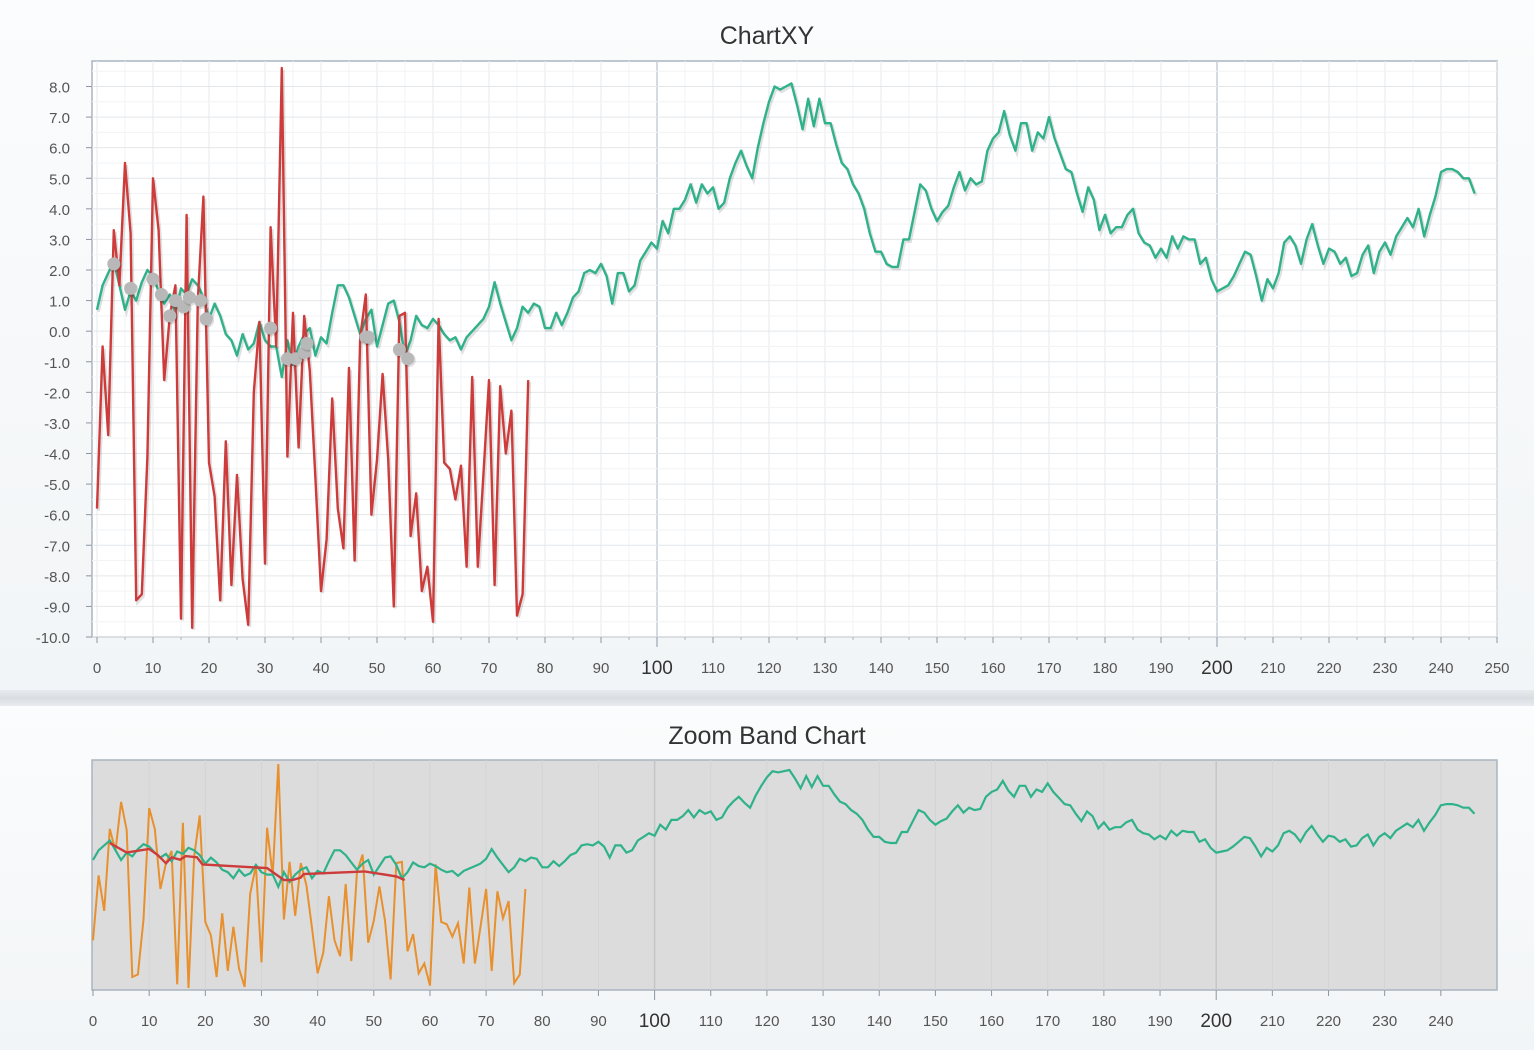 Image resolution: width=1534 pixels, height=1050 pixels. Describe the element at coordinates (57, 607) in the screenshot. I see `y-tick-label: -9.0` at that location.